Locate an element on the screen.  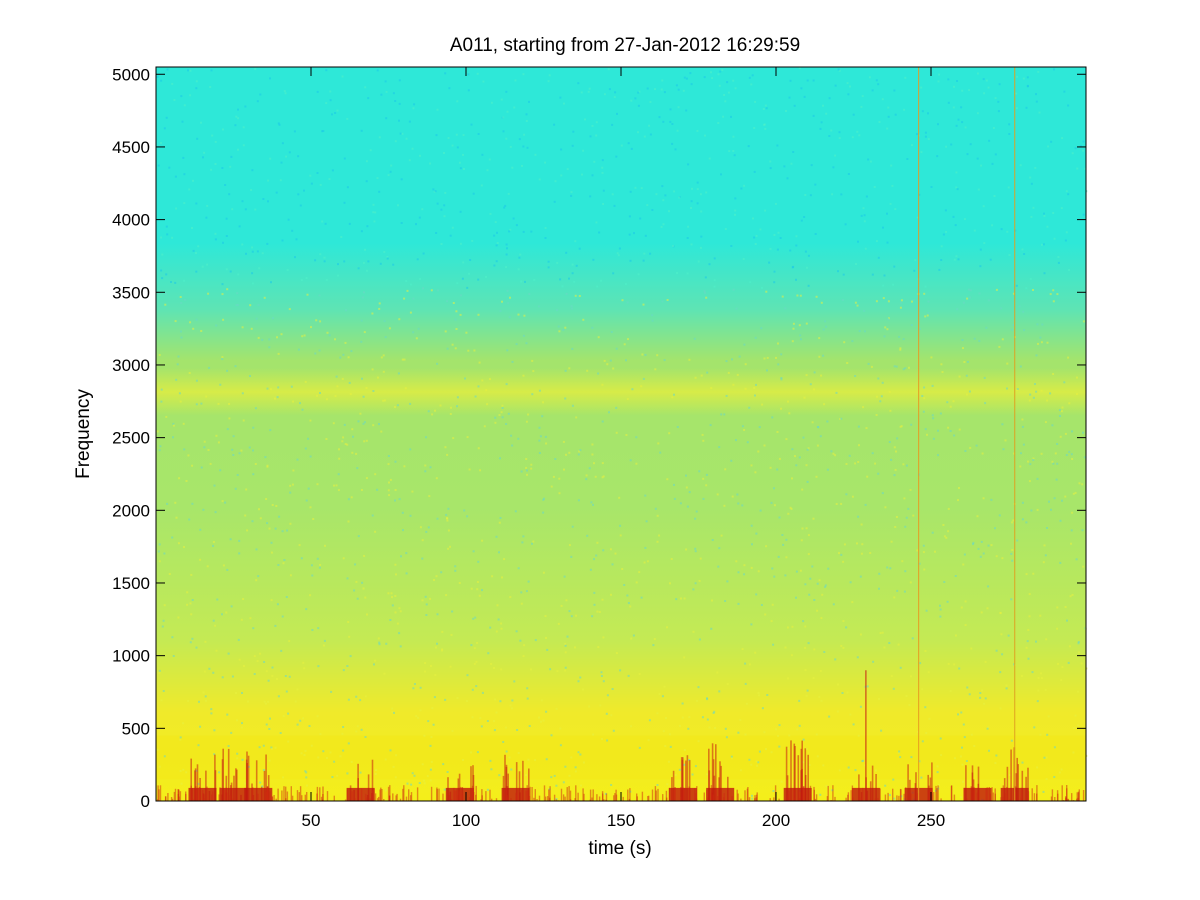
harmonic-band is located at coordinates (621, 391).